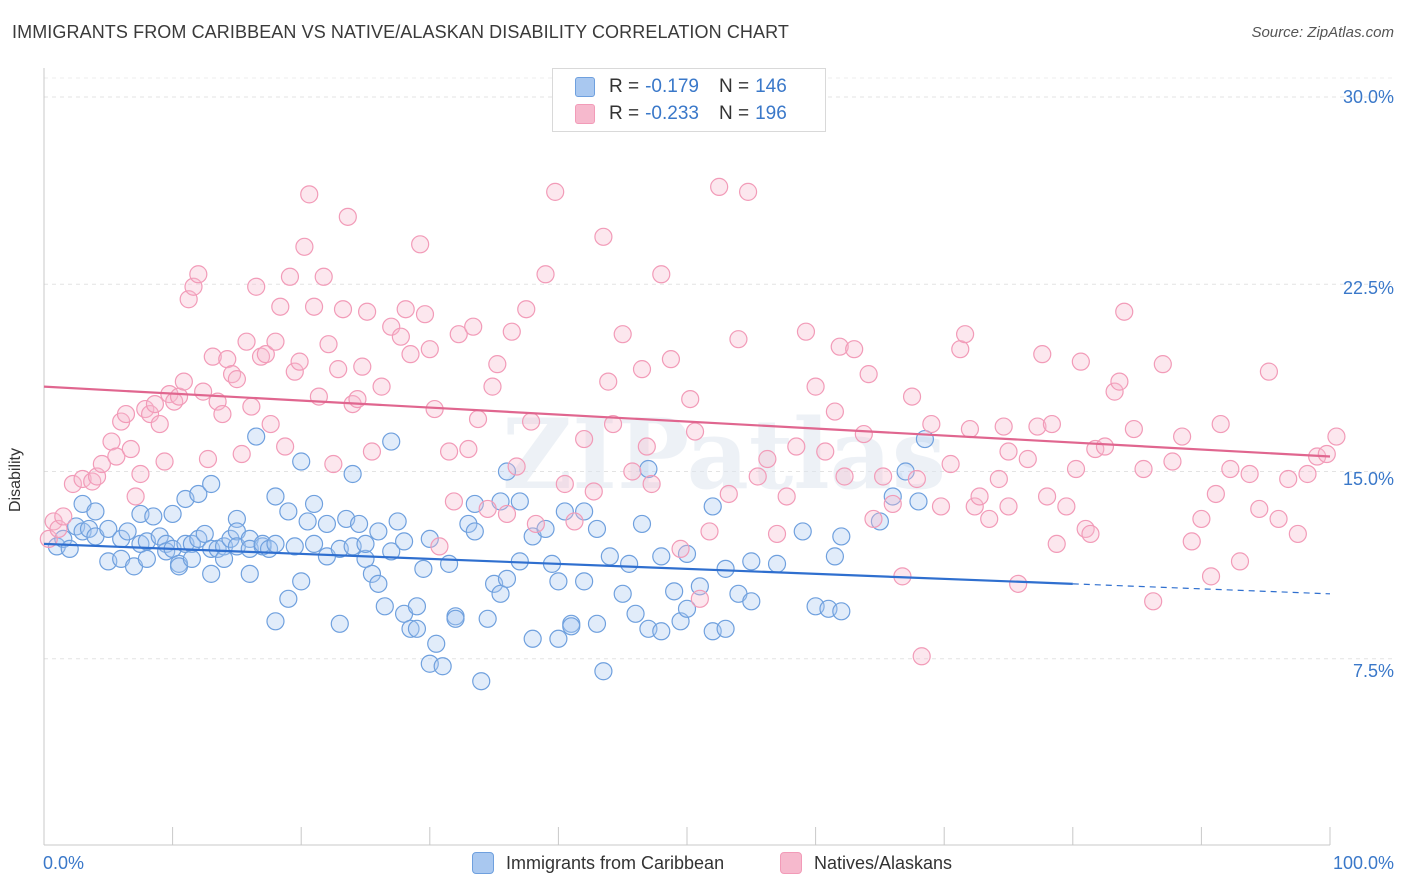 The width and height of the screenshot is (1406, 892). Describe the element at coordinates (585, 87) in the screenshot. I see `legend-swatch-caribbean` at that location.